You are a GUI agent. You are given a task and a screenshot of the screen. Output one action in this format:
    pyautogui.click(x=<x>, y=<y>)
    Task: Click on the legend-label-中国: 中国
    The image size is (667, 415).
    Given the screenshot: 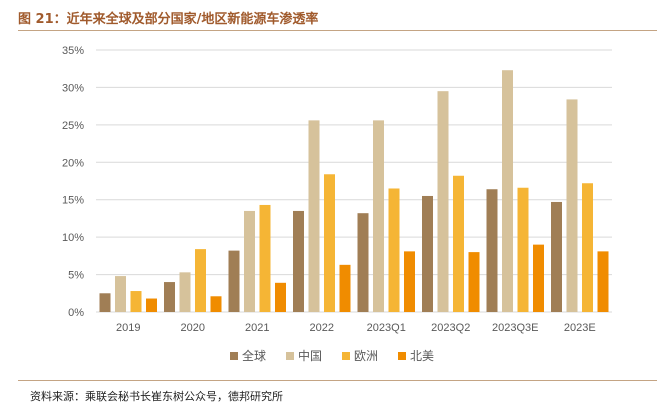 What is the action you would take?
    pyautogui.click(x=310, y=355)
    